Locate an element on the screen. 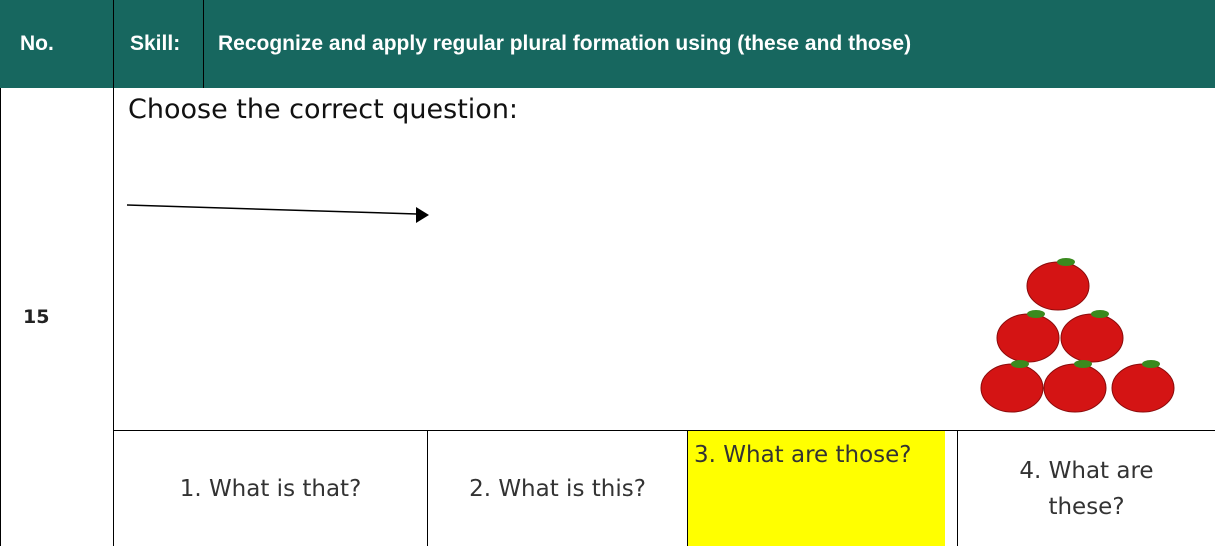 The image size is (1215, 546). header-no: No. is located at coordinates (57, 44).